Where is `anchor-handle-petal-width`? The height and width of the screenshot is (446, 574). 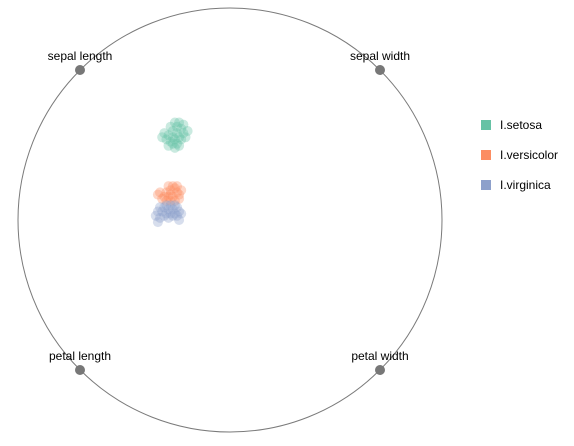
anchor-handle-petal-width is located at coordinates (380, 370).